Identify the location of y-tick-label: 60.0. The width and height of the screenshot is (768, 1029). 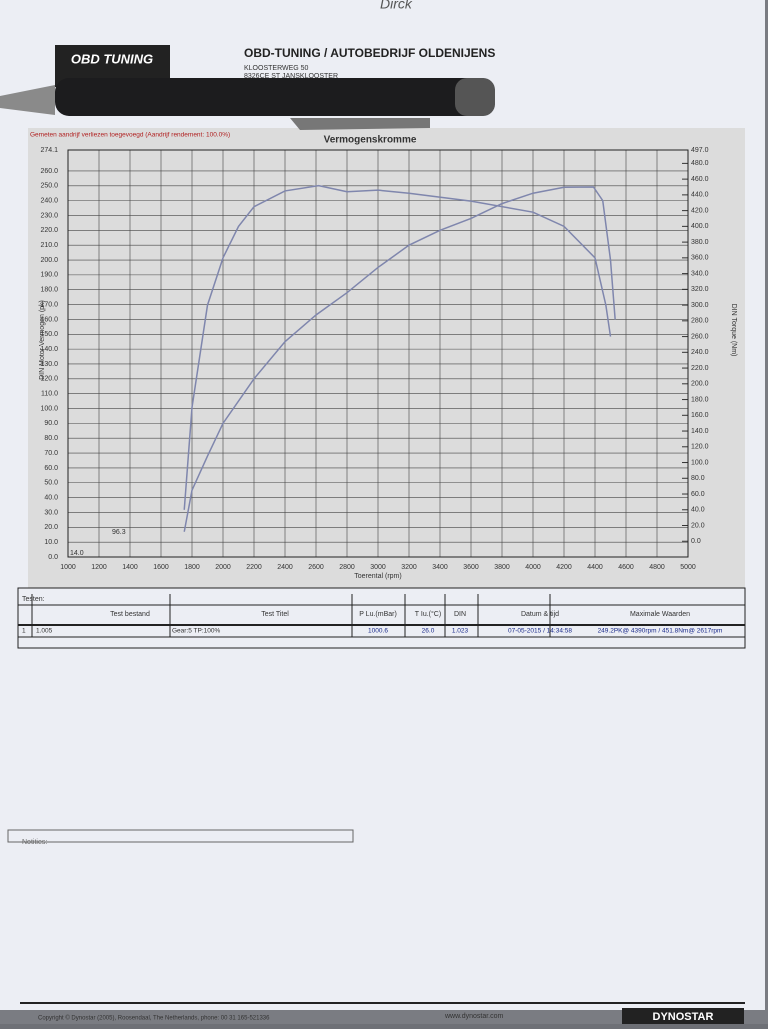
(51, 468).